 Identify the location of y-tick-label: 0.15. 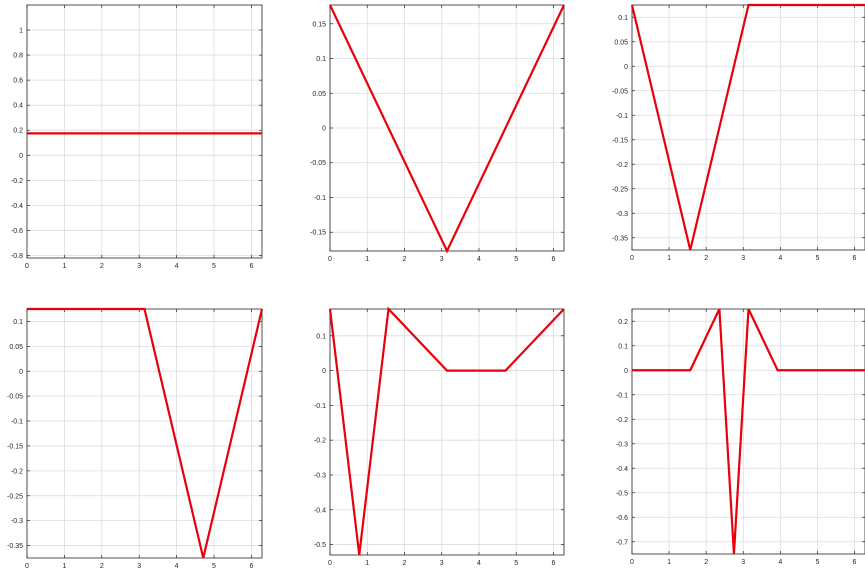
(319, 24).